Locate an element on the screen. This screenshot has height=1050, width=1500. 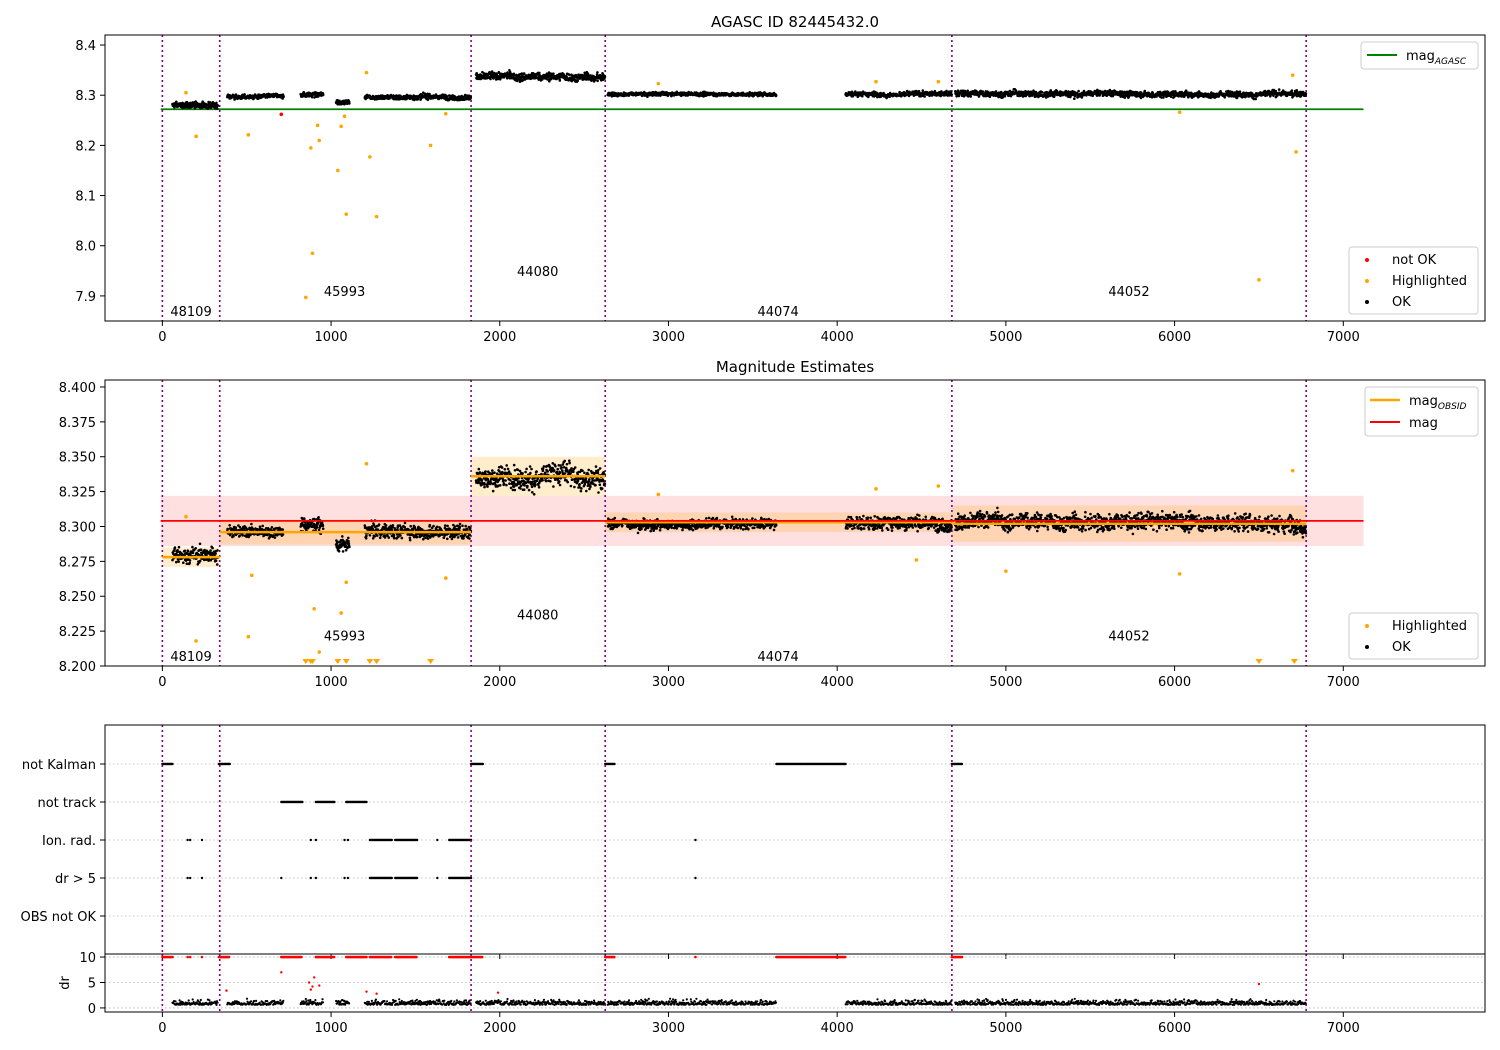
y-tick-label: 7.9 is located at coordinates (85, 297).